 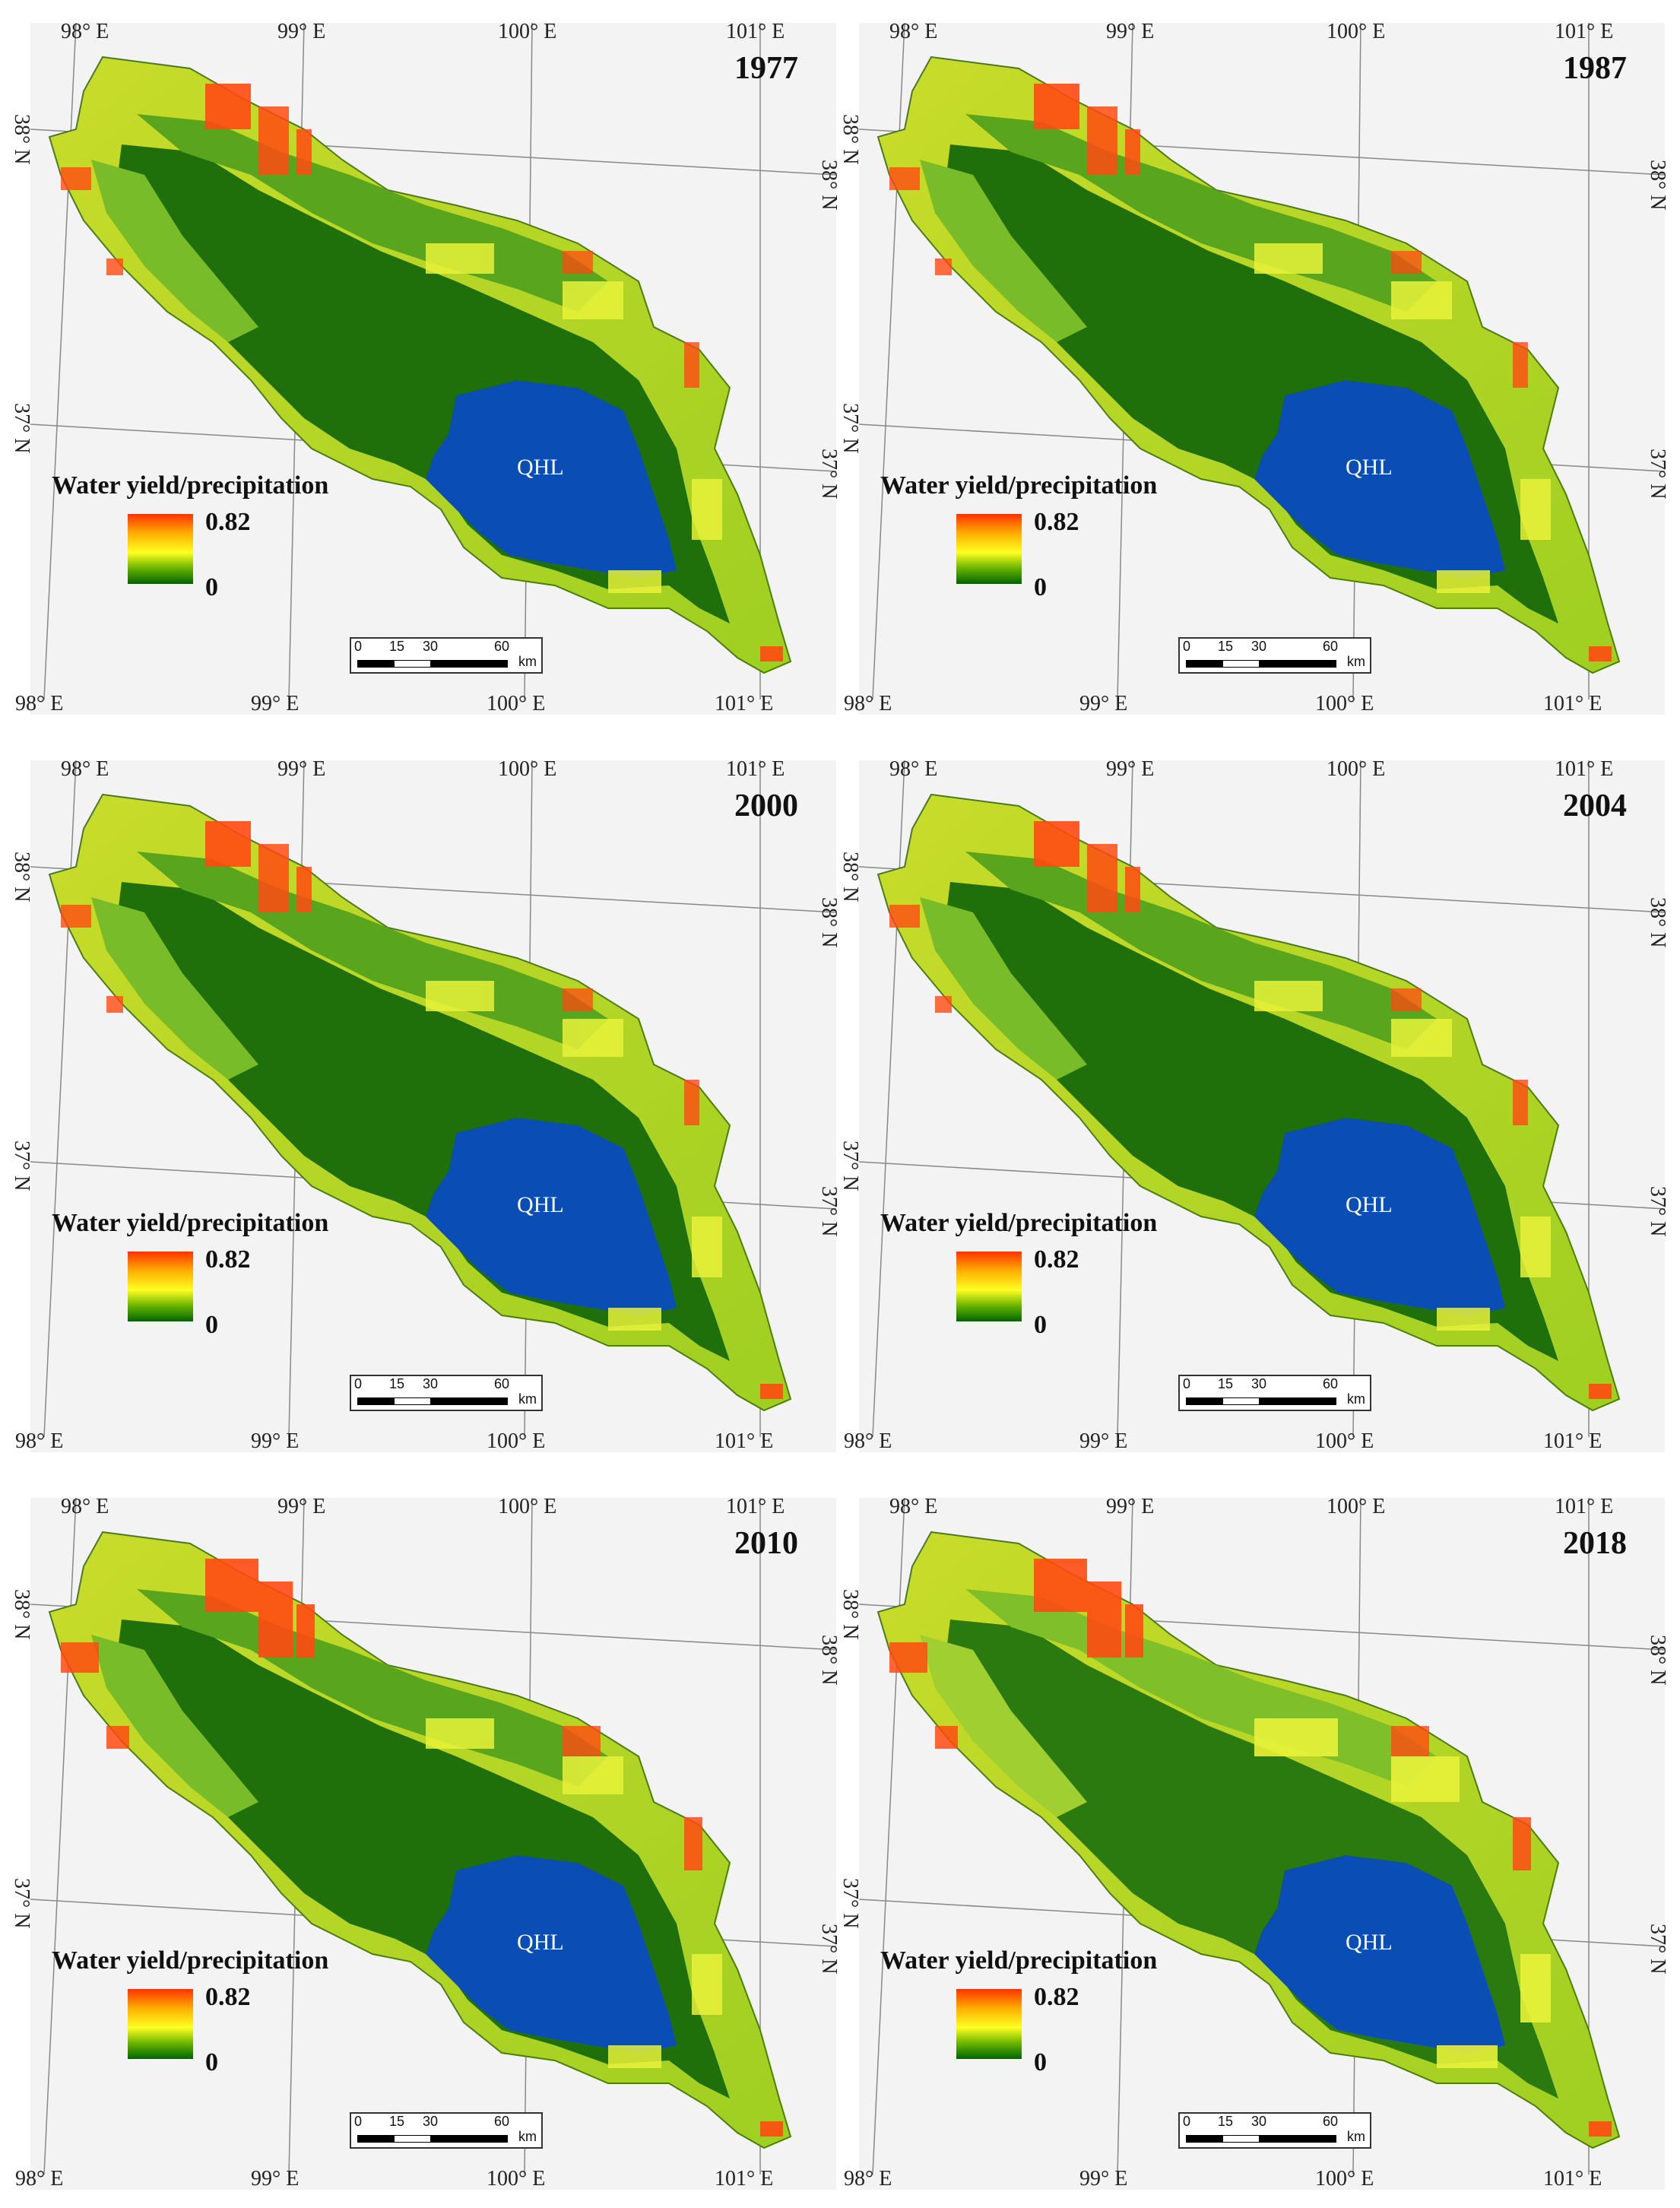 I want to click on year-label: 2010, so click(x=766, y=1544).